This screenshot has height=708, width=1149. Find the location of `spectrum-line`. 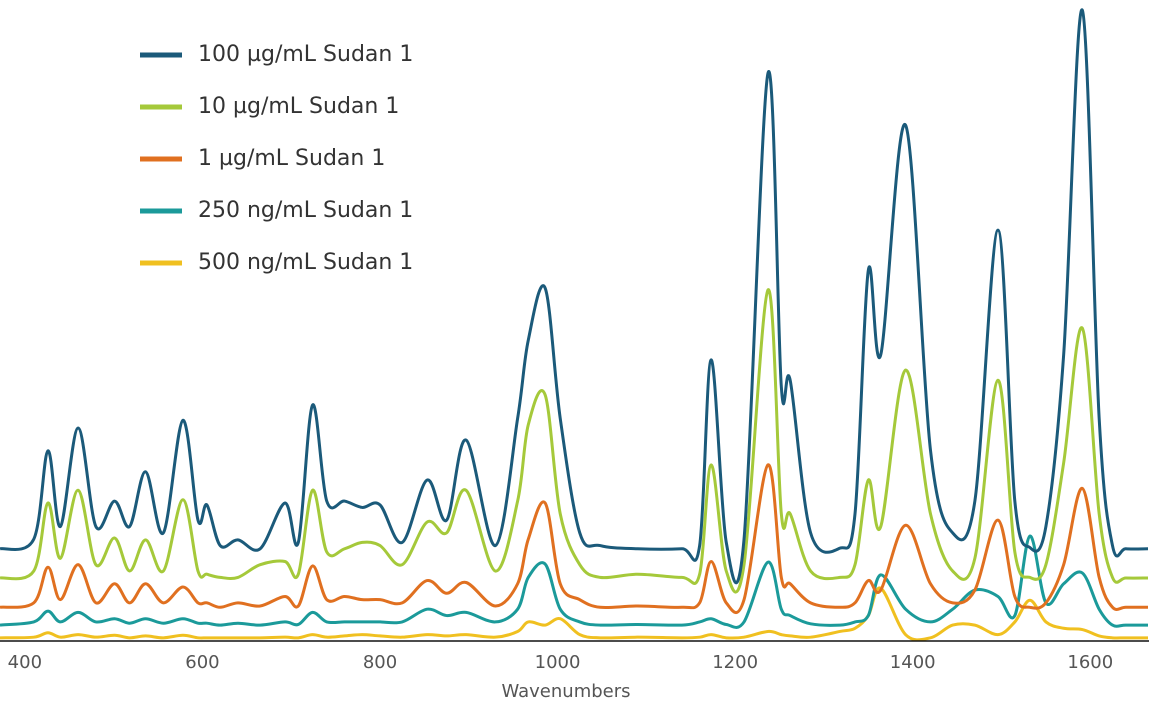

spectrum-line is located at coordinates (574, 614).